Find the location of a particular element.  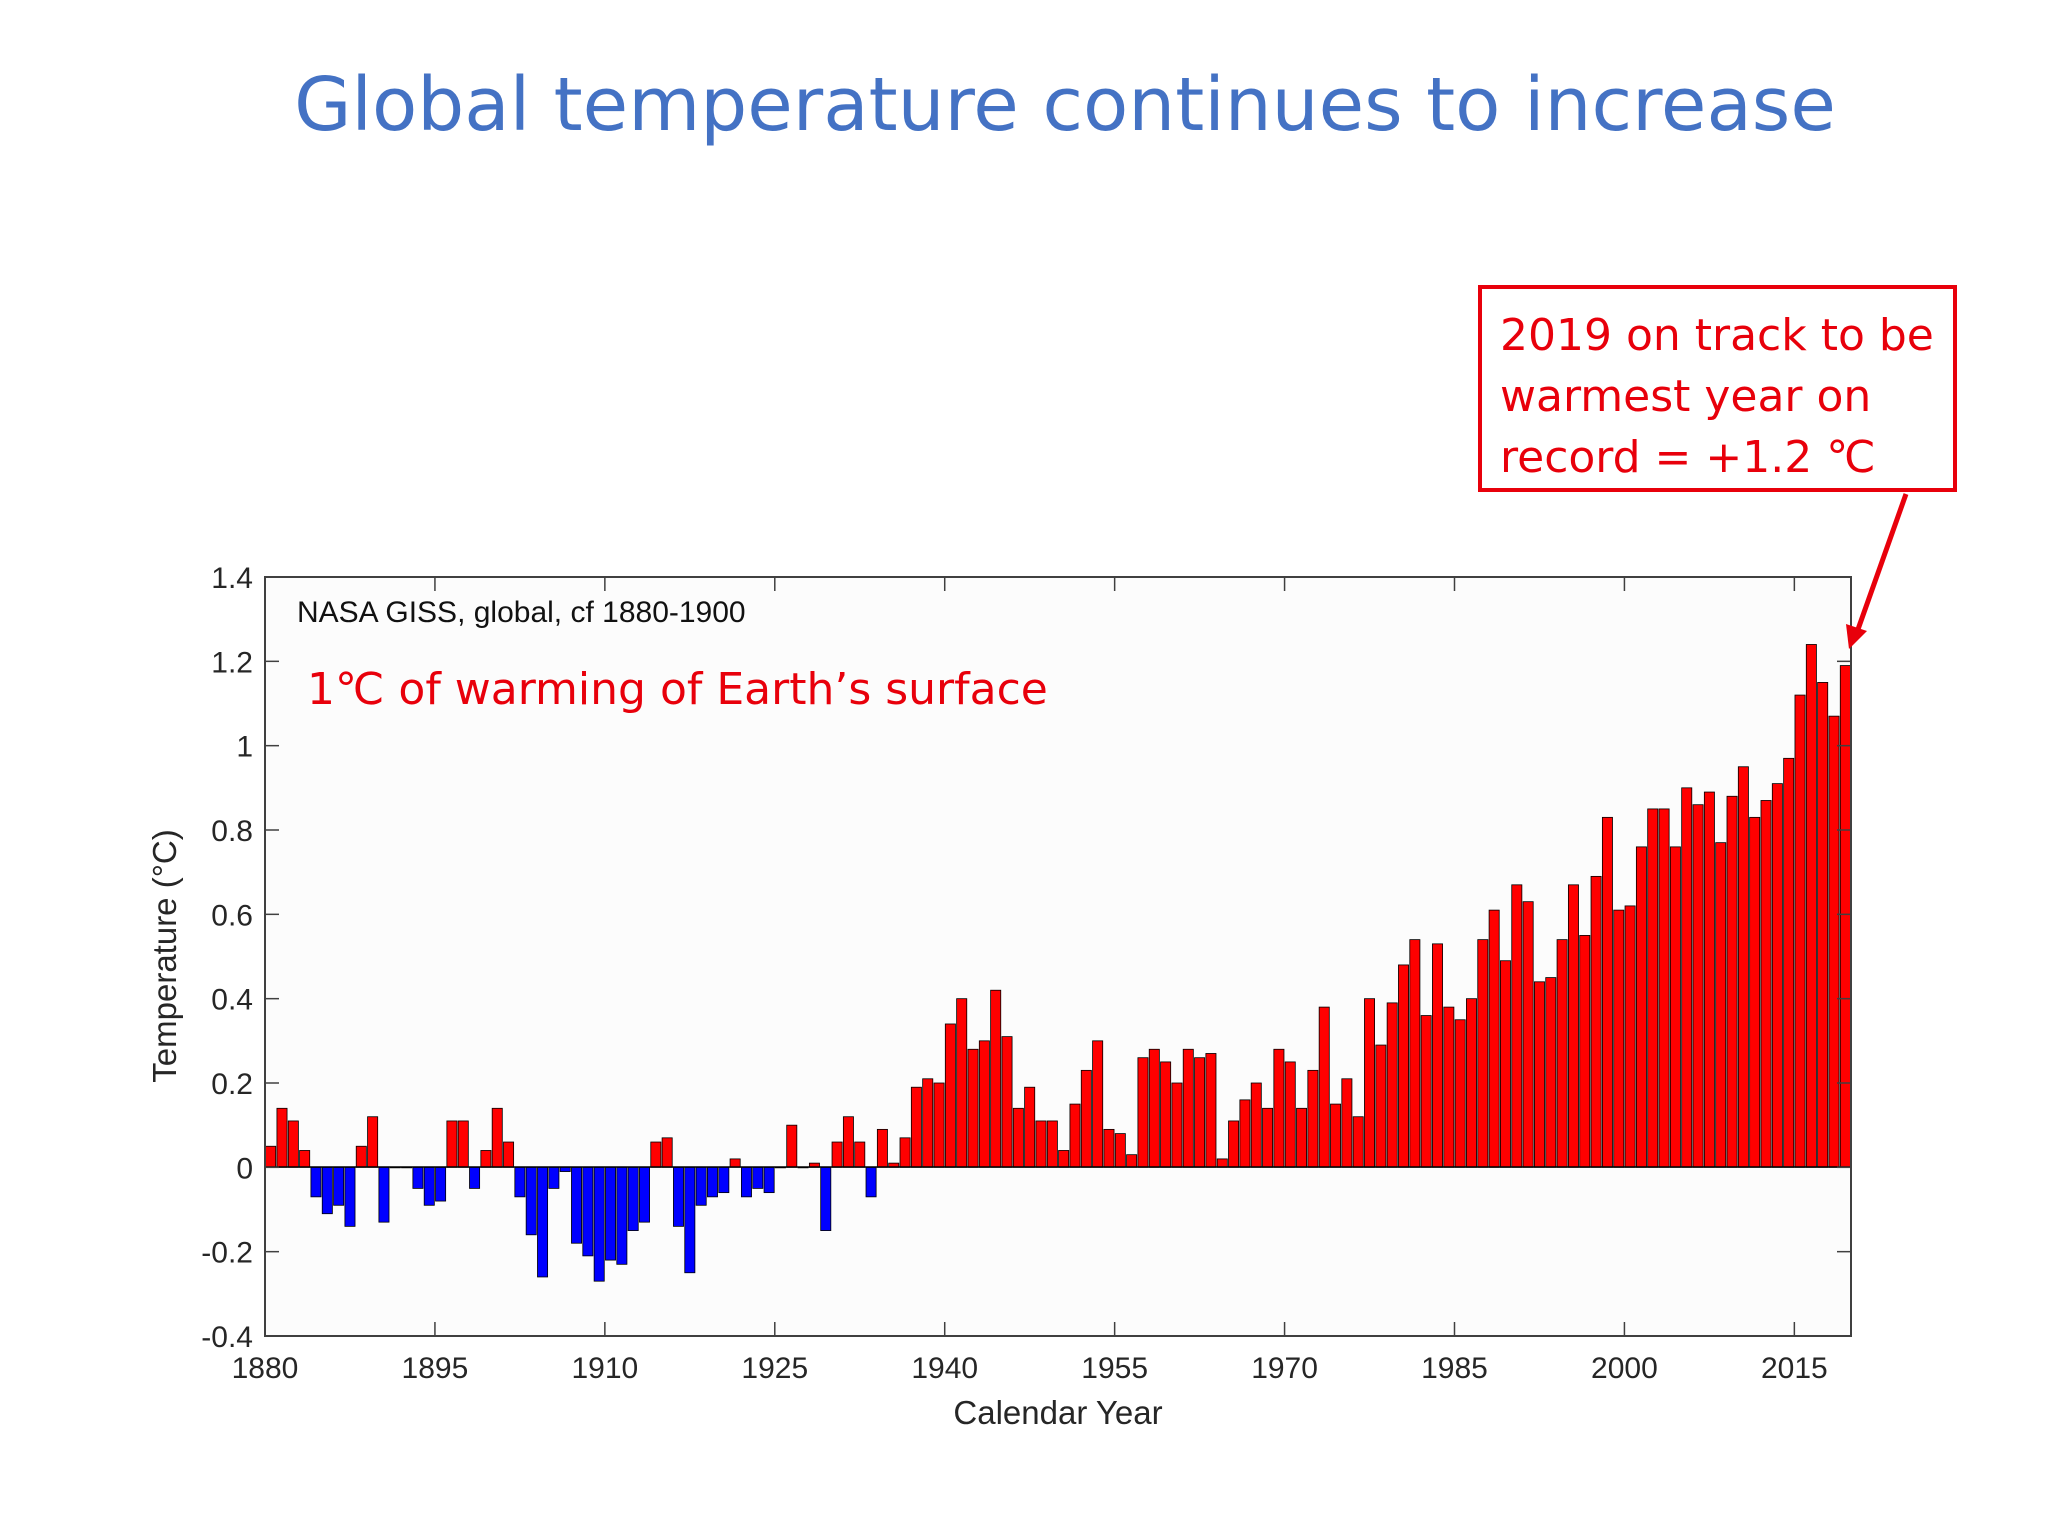

bar-1985 is located at coordinates (1460, 1093).